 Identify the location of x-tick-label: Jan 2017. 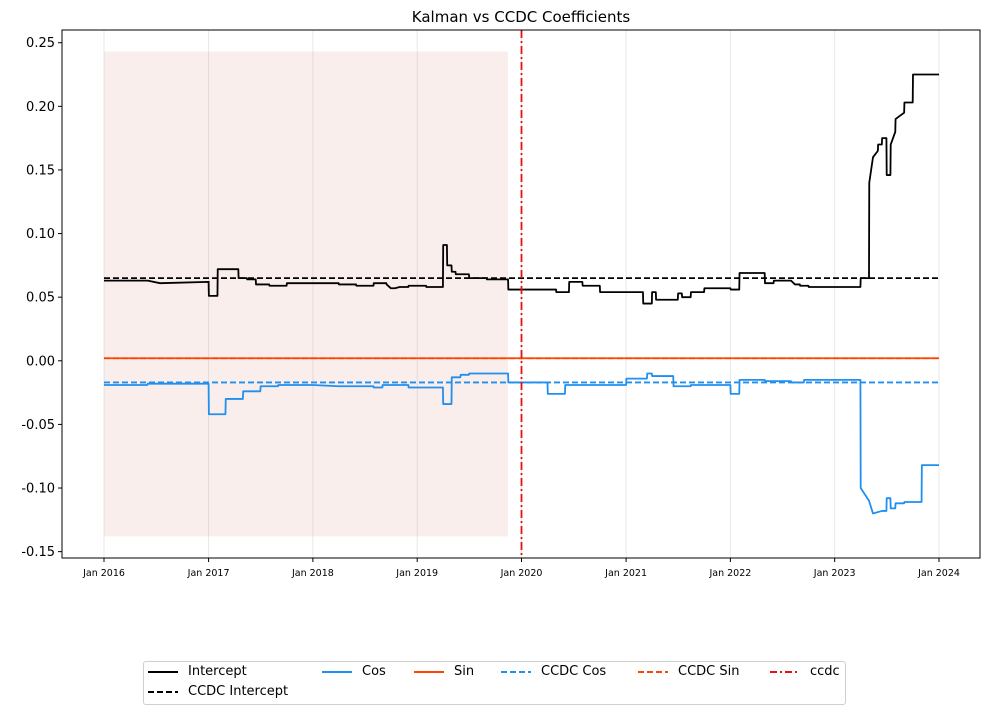
(208, 573).